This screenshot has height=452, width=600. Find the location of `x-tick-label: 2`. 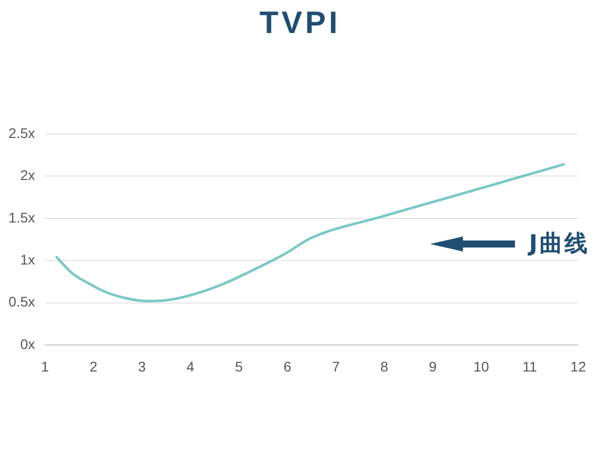

x-tick-label: 2 is located at coordinates (94, 366).